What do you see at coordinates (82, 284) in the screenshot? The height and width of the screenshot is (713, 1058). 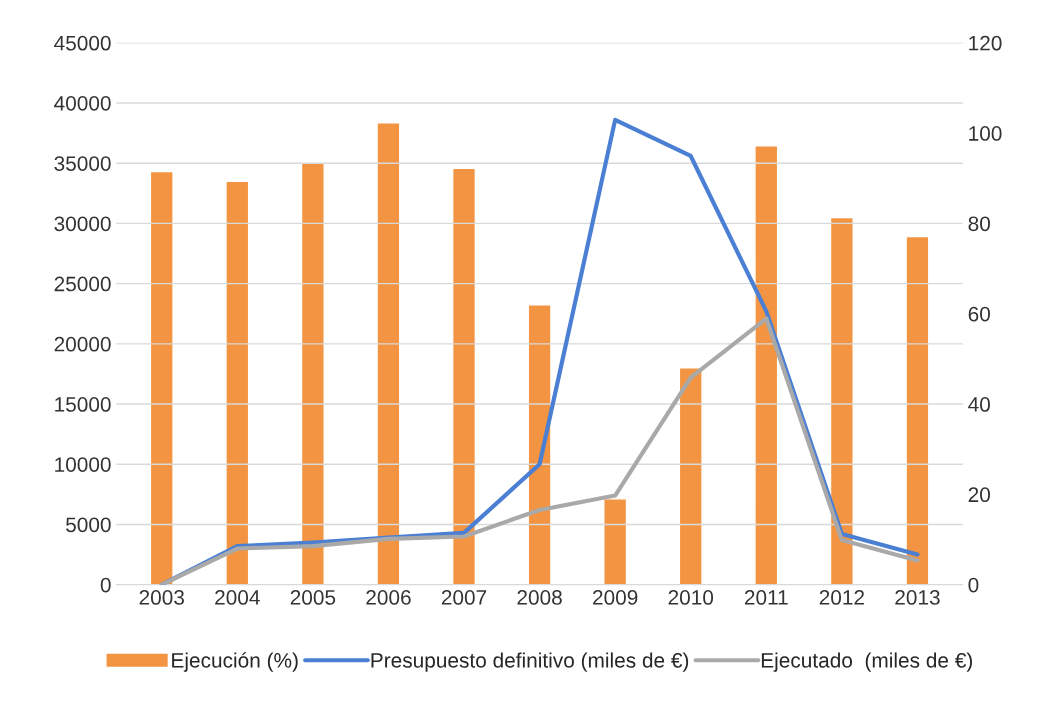 I see `y-tick-label: 25000` at bounding box center [82, 284].